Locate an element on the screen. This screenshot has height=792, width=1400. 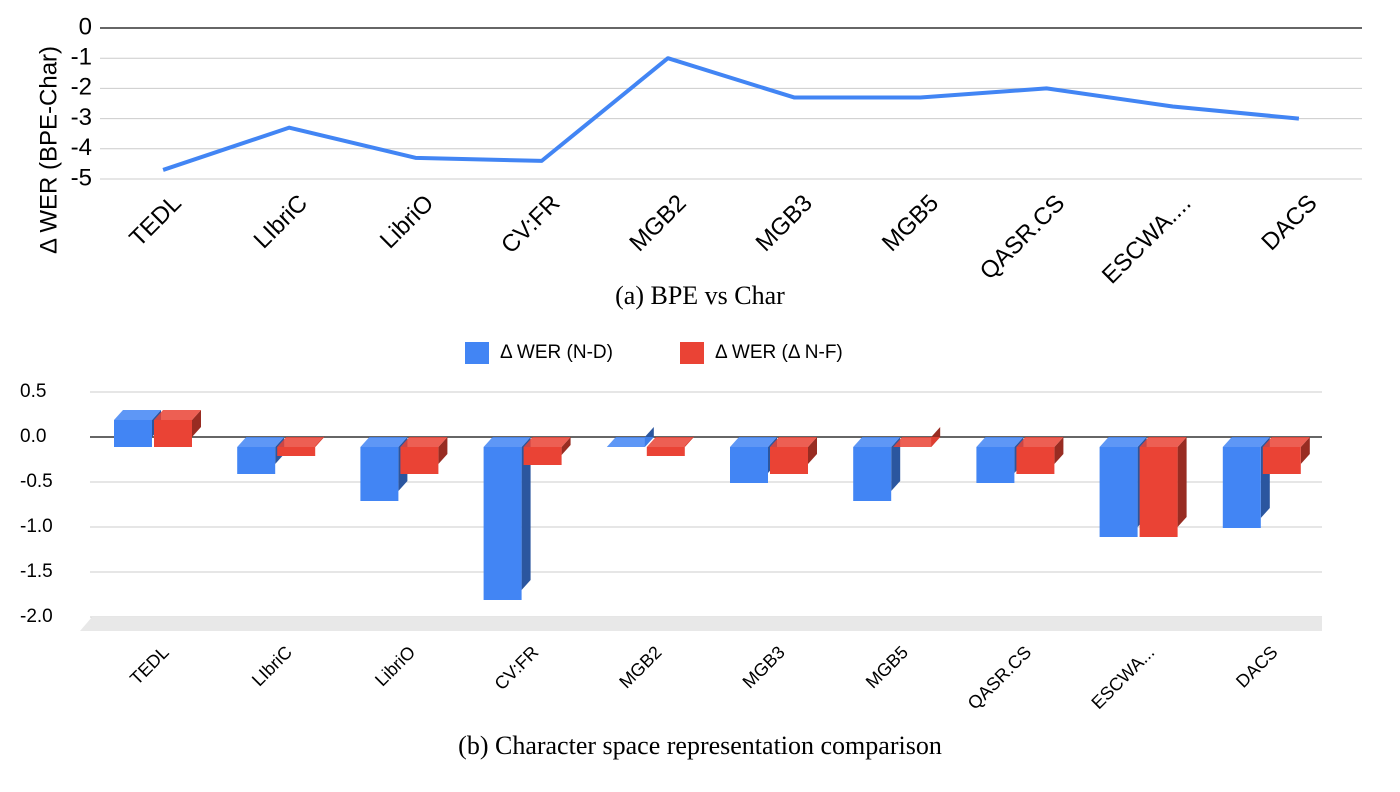
y-tick-label: 0.0 is located at coordinates (33, 436).